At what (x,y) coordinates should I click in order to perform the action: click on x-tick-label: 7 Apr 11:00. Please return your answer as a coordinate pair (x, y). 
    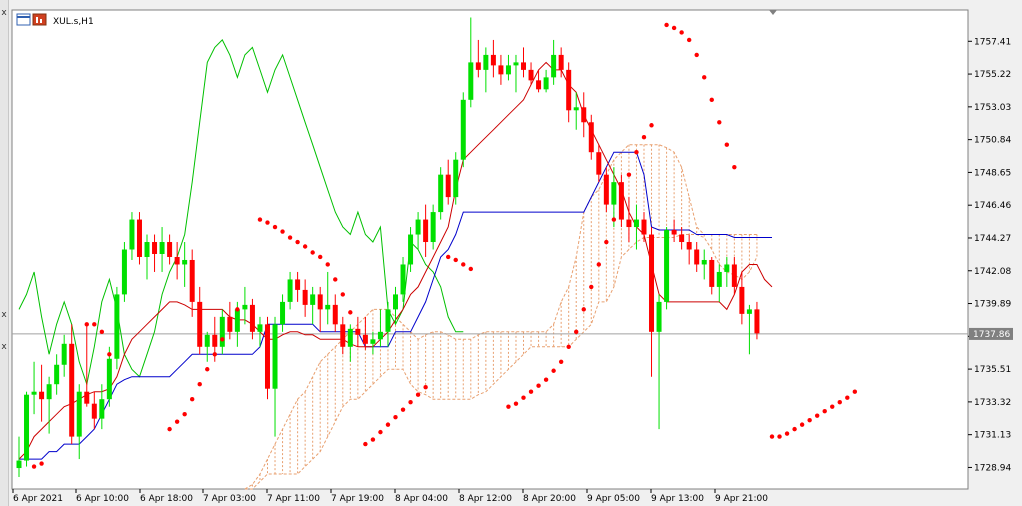
    Looking at the image, I should click on (293, 499).